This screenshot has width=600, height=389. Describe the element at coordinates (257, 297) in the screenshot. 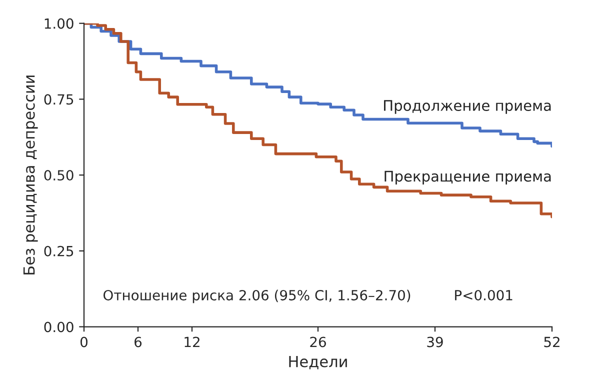

I see `annotation: Отношение риска 2.06 (95% CI, 1.56–2.70)` at that location.